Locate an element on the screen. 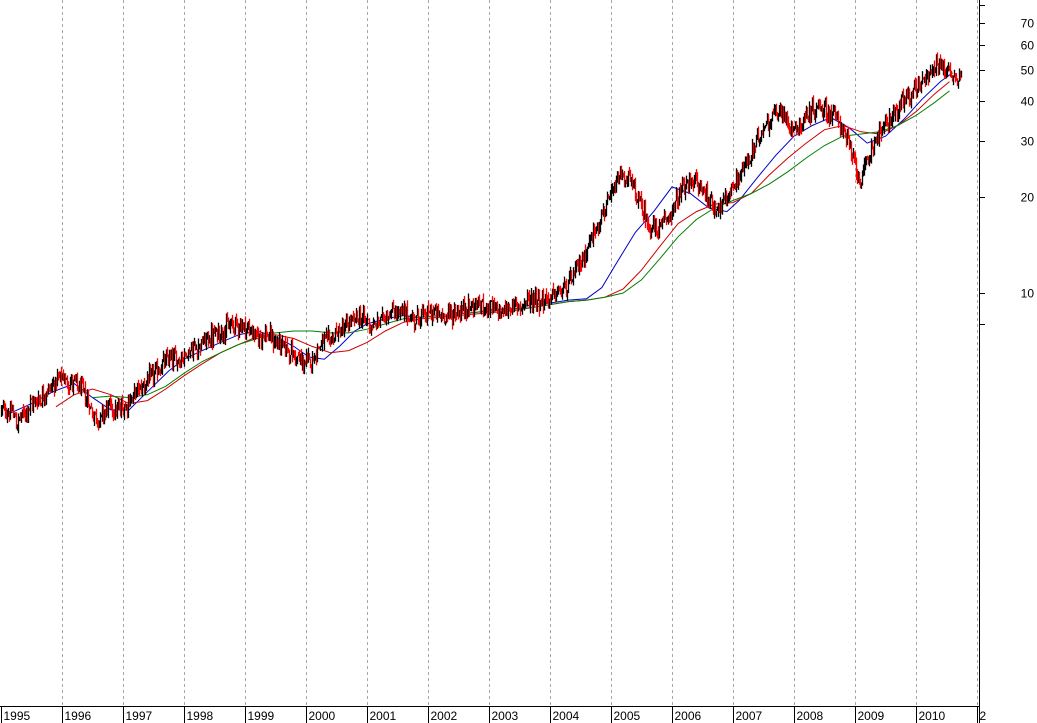 The image size is (1037, 723). y-tick-label: 10 is located at coordinates (1028, 294).